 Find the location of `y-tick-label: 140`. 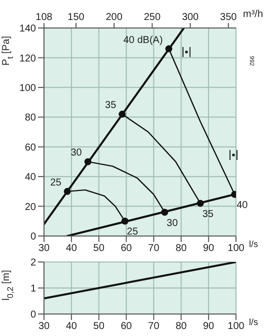

y-tick-label: 140 is located at coordinates (27, 29).